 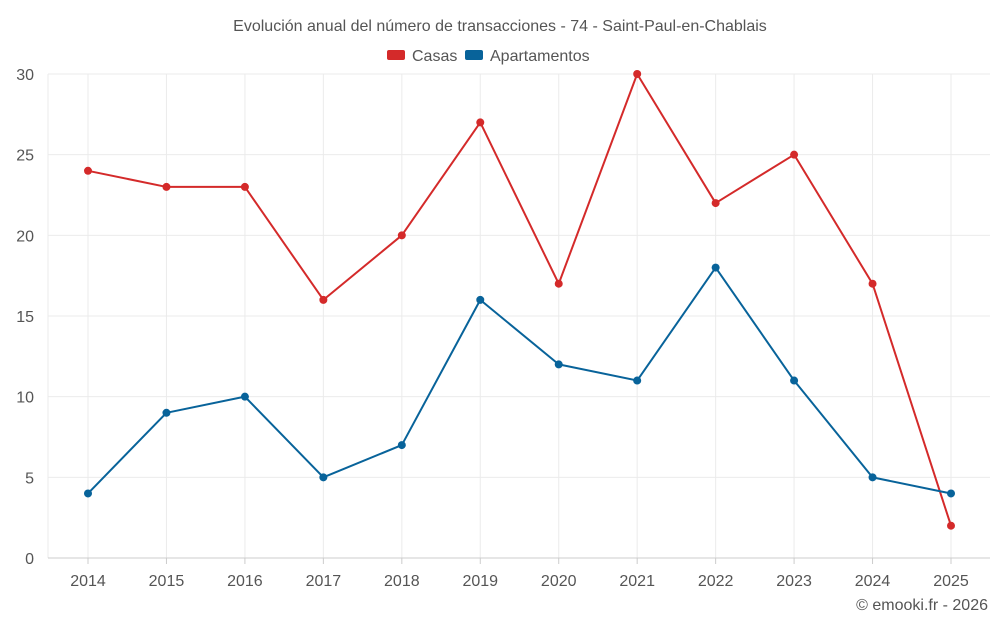 I want to click on x-tick-label: 2019, so click(x=480, y=581).